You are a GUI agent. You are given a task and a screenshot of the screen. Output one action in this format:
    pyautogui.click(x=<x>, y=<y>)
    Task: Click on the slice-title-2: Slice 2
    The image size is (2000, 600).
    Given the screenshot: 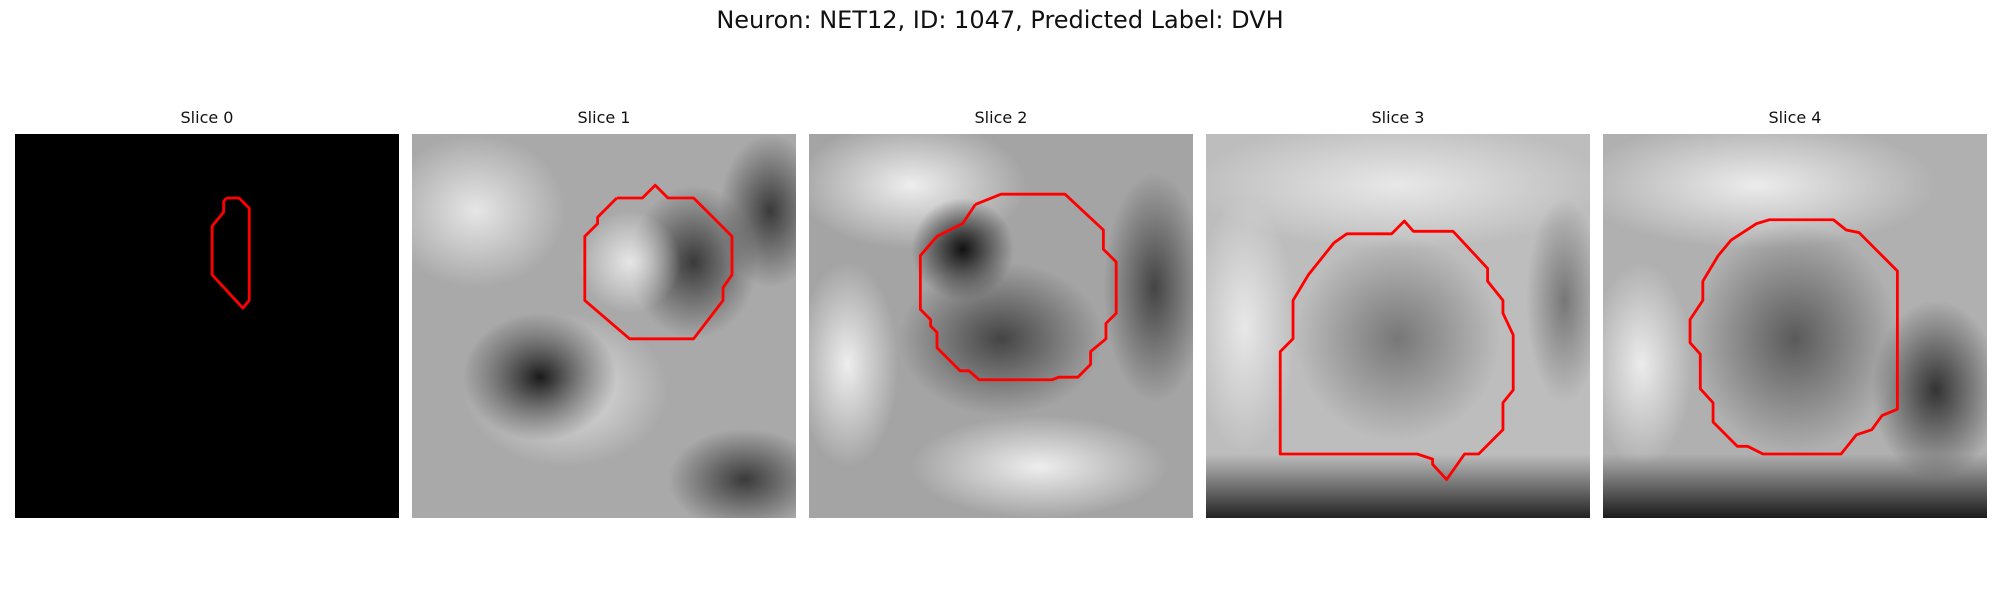 What is the action you would take?
    pyautogui.click(x=1001, y=117)
    